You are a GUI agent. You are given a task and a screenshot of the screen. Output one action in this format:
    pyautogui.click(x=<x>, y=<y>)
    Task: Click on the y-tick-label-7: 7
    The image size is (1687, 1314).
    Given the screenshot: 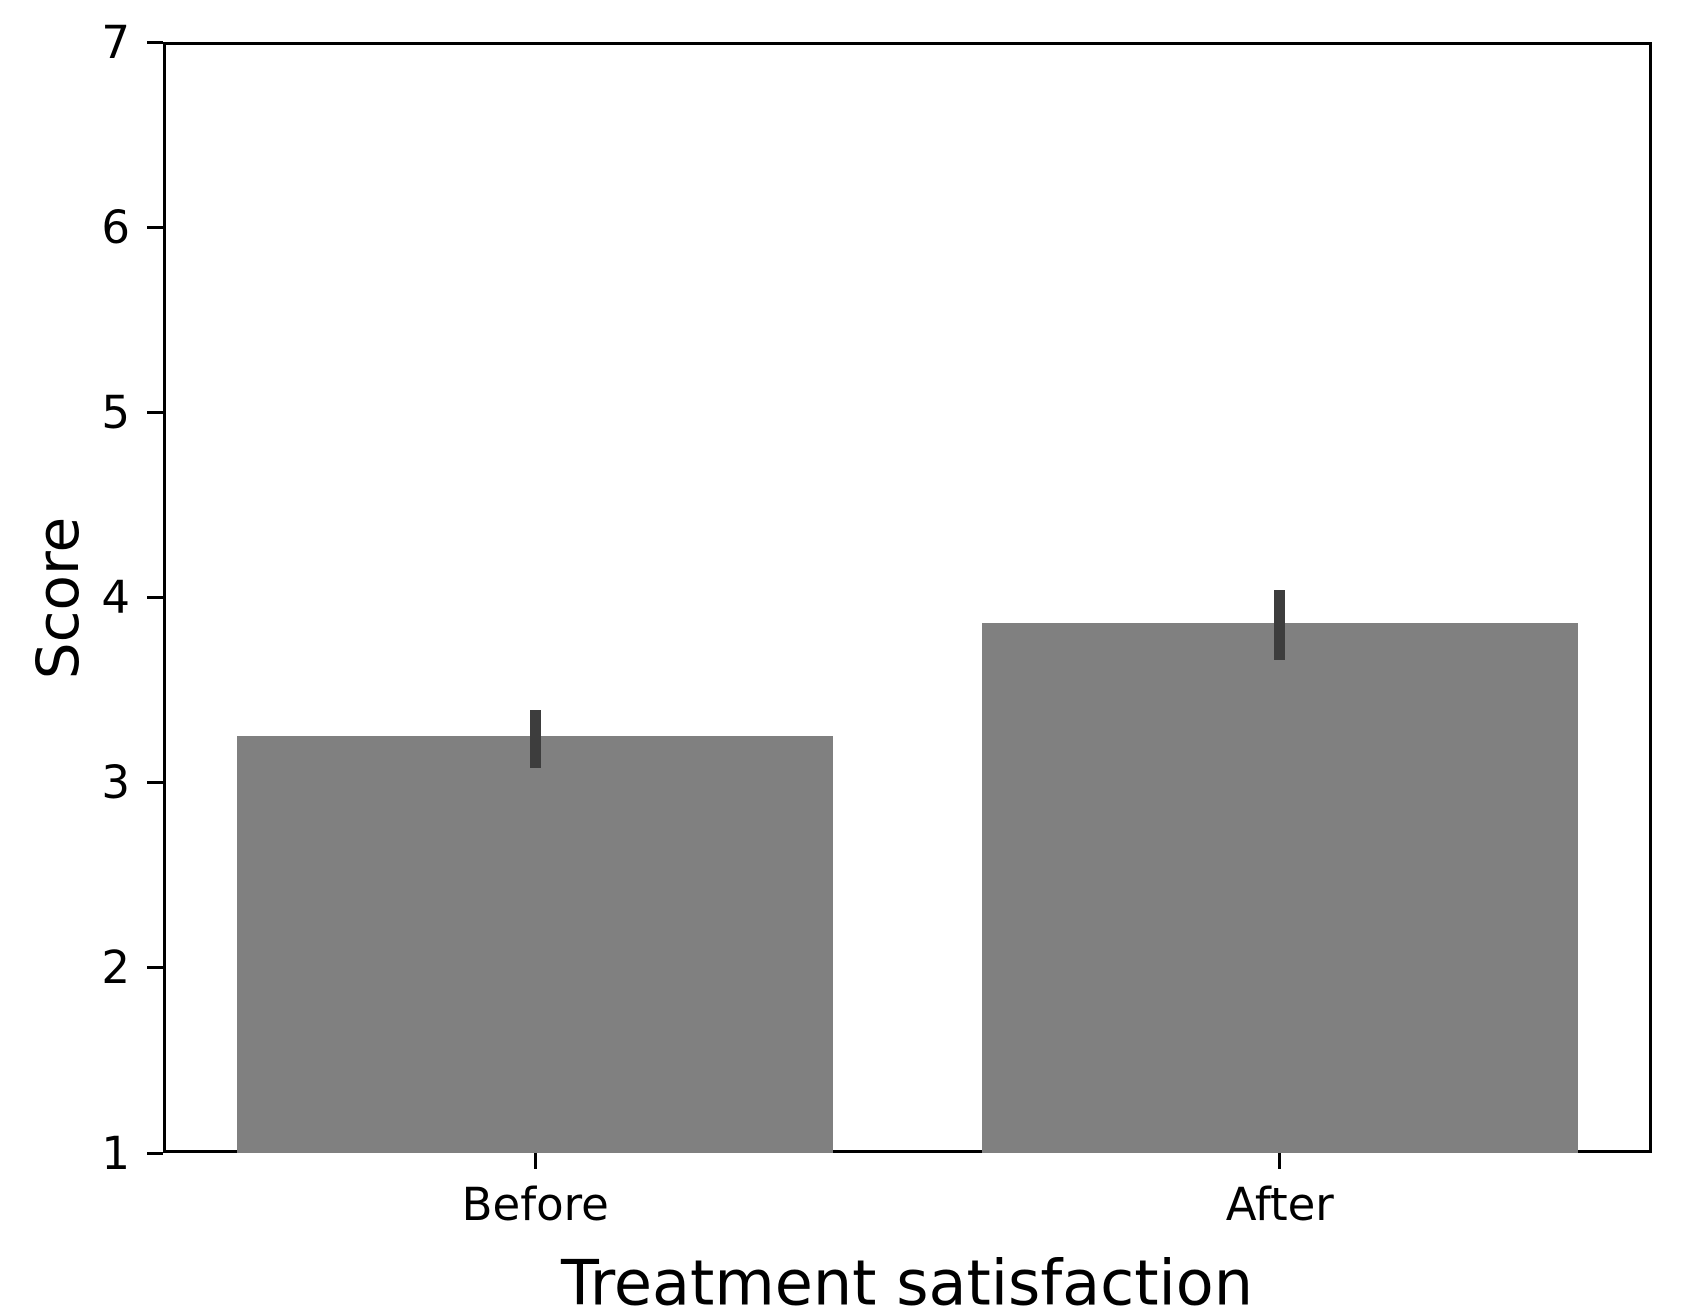 What is the action you would take?
    pyautogui.click(x=115, y=42)
    